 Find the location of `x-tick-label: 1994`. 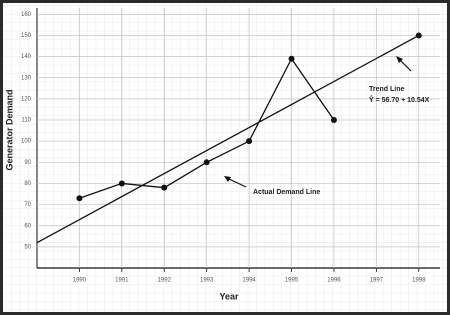

x-tick-label: 1994 is located at coordinates (249, 281).